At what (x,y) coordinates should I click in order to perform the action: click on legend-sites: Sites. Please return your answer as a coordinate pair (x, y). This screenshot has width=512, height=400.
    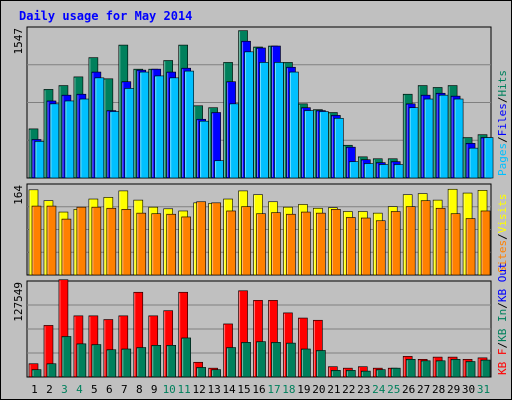
    Looking at the image, I should click on (502, 256).